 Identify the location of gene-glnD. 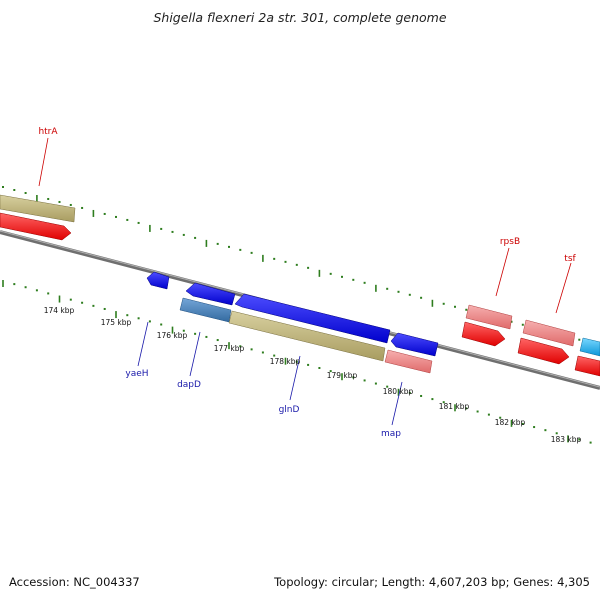
(307, 336).